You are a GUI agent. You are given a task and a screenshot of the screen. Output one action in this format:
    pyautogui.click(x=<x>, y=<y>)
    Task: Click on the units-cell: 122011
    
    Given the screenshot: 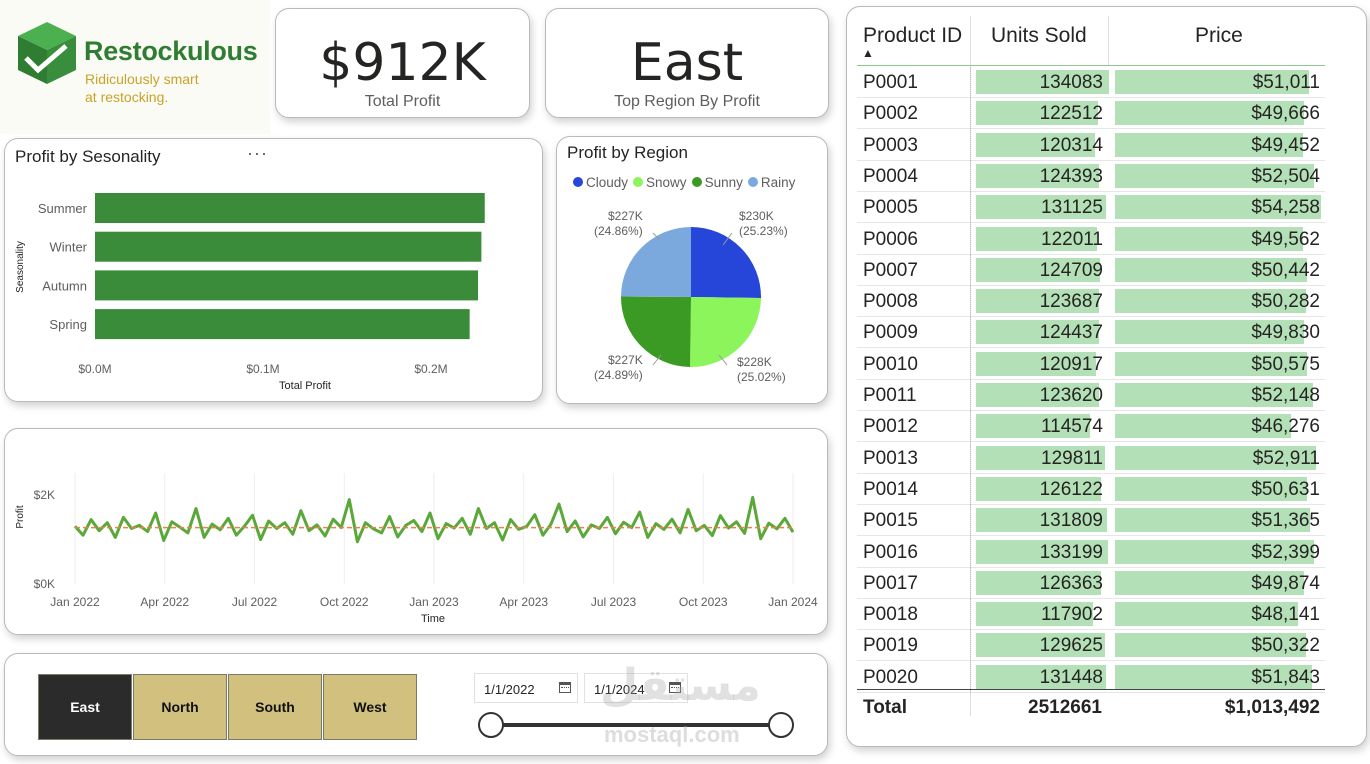 What is the action you would take?
    pyautogui.click(x=1072, y=239)
    